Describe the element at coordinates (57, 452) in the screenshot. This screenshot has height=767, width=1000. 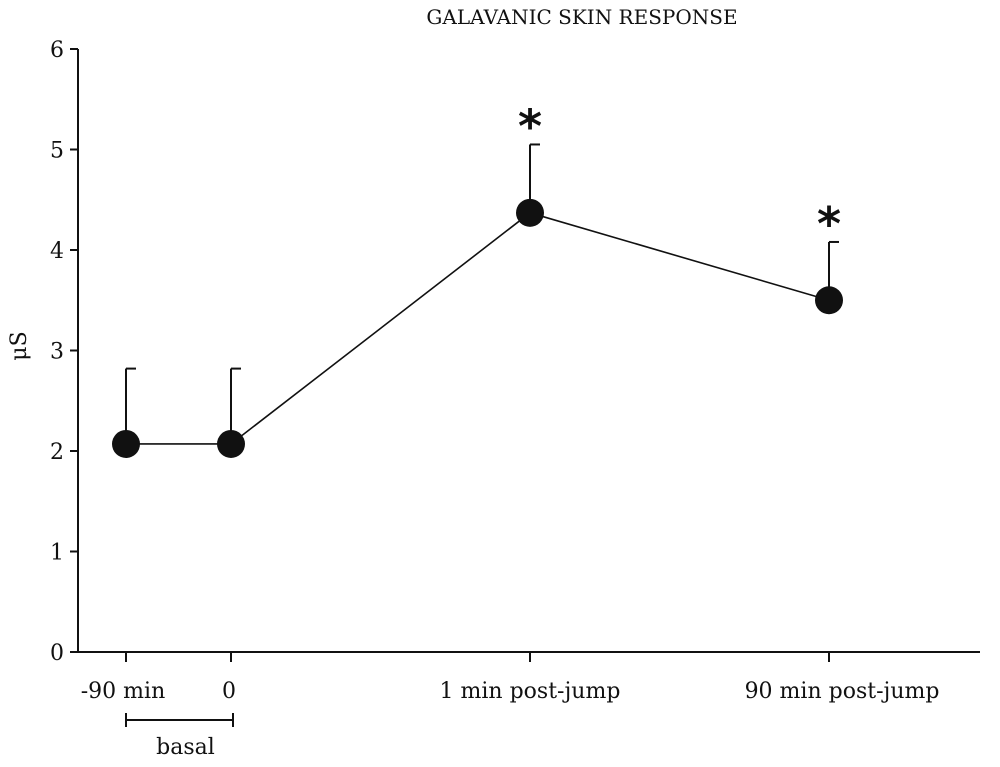
I see `y-tick-label: 2` at that location.